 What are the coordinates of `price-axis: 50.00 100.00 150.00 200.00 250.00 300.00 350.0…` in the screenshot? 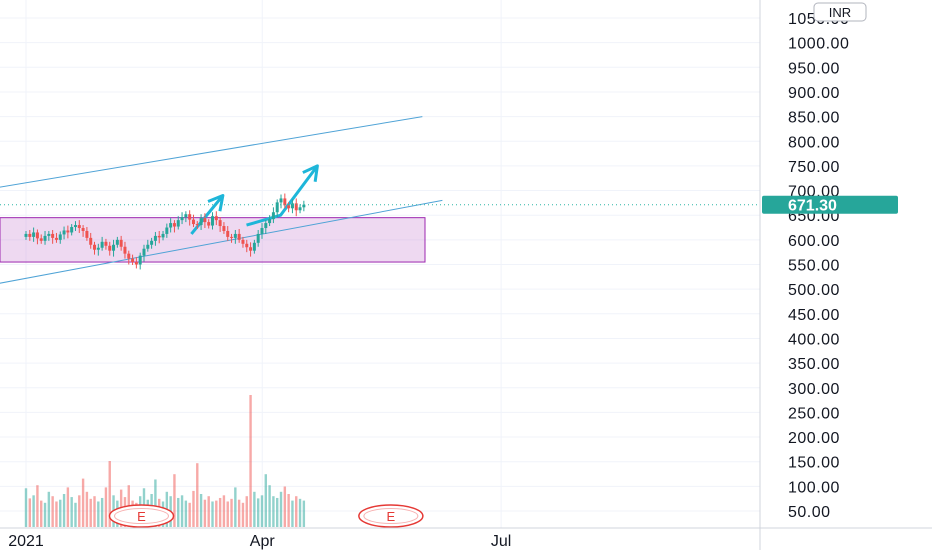 It's located at (828, 275).